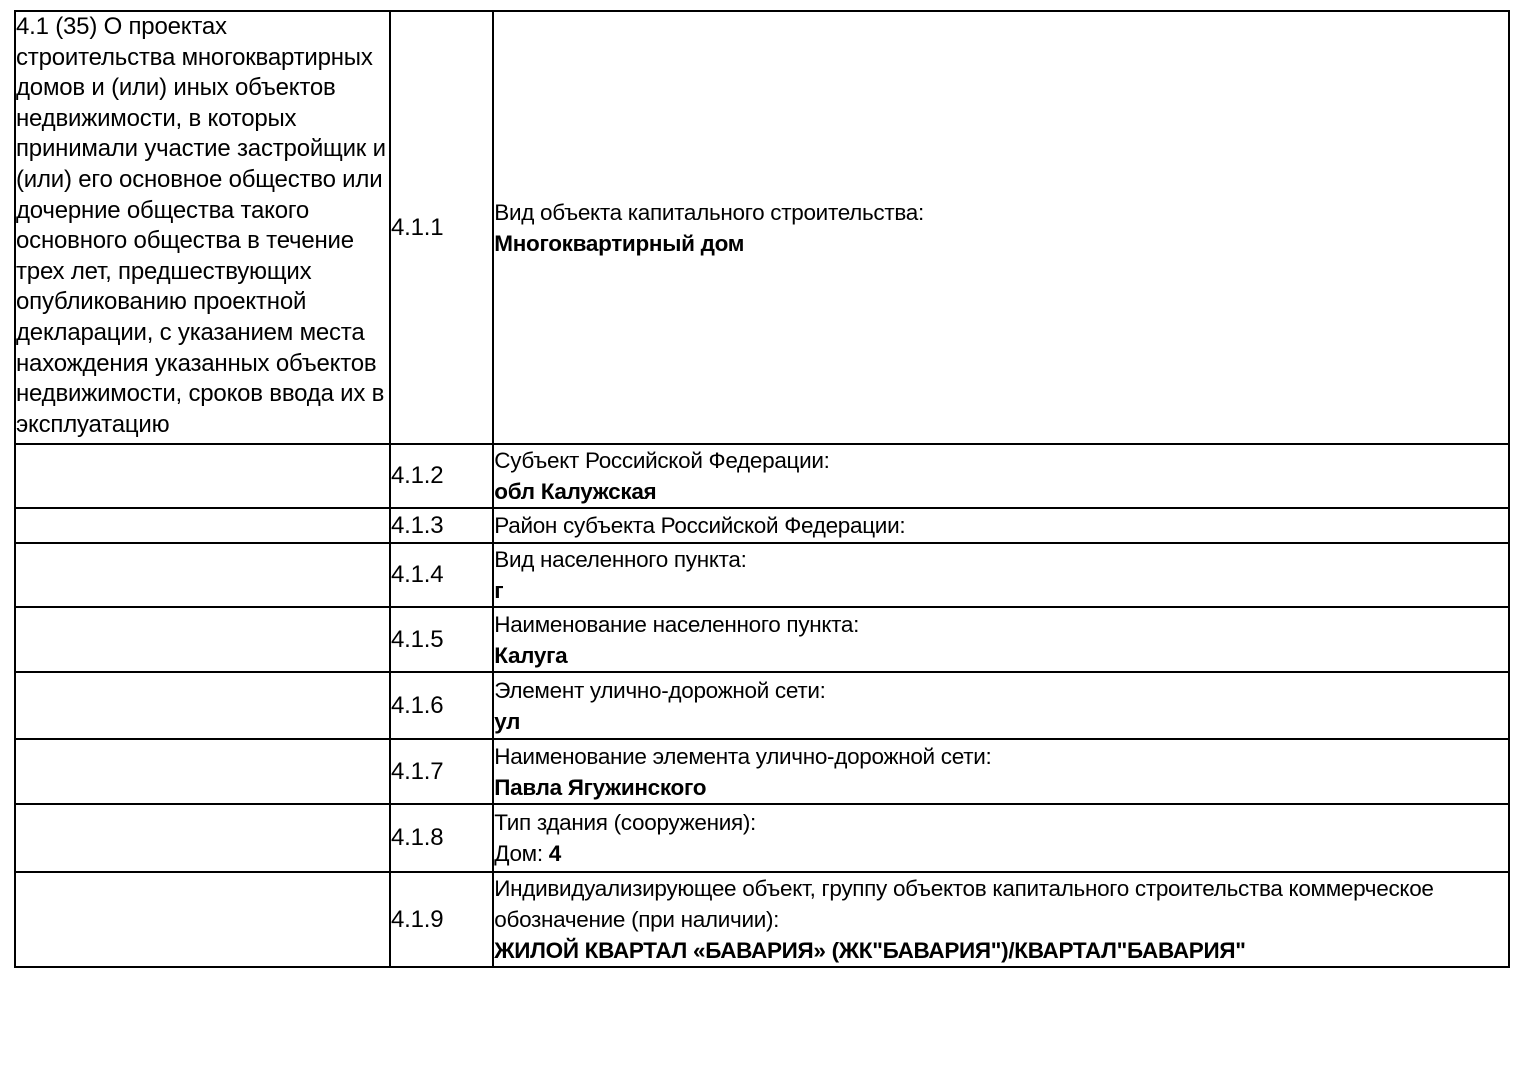  What do you see at coordinates (441, 838) in the screenshot?
I see `row-number: 4.1.8` at bounding box center [441, 838].